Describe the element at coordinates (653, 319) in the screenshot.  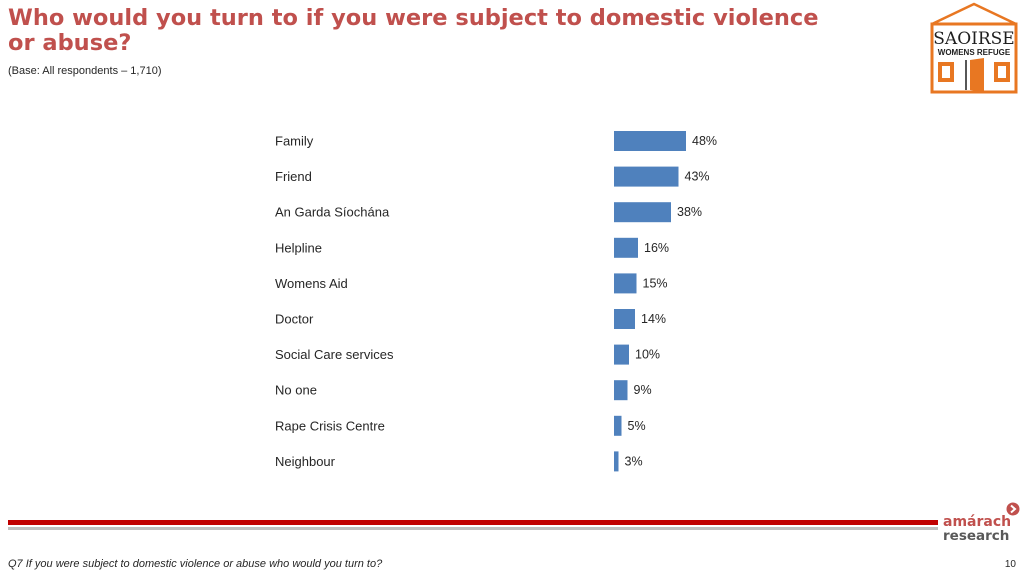
I see `value-label: 14%` at that location.